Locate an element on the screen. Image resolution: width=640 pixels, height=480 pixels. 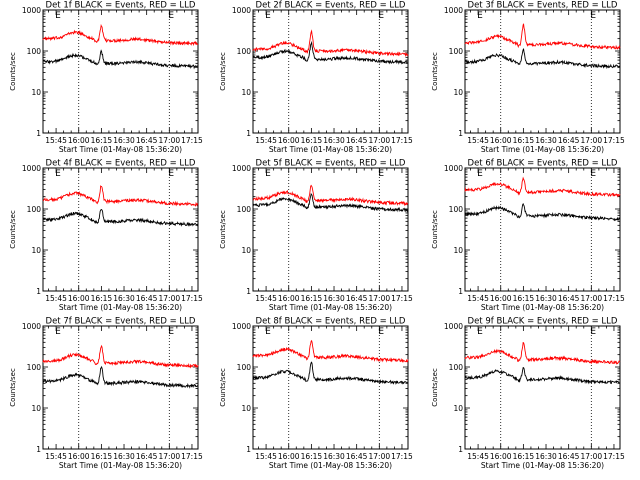
panel-title: Det 8f BLACK = Events, RED = LLD is located at coordinates (331, 322).